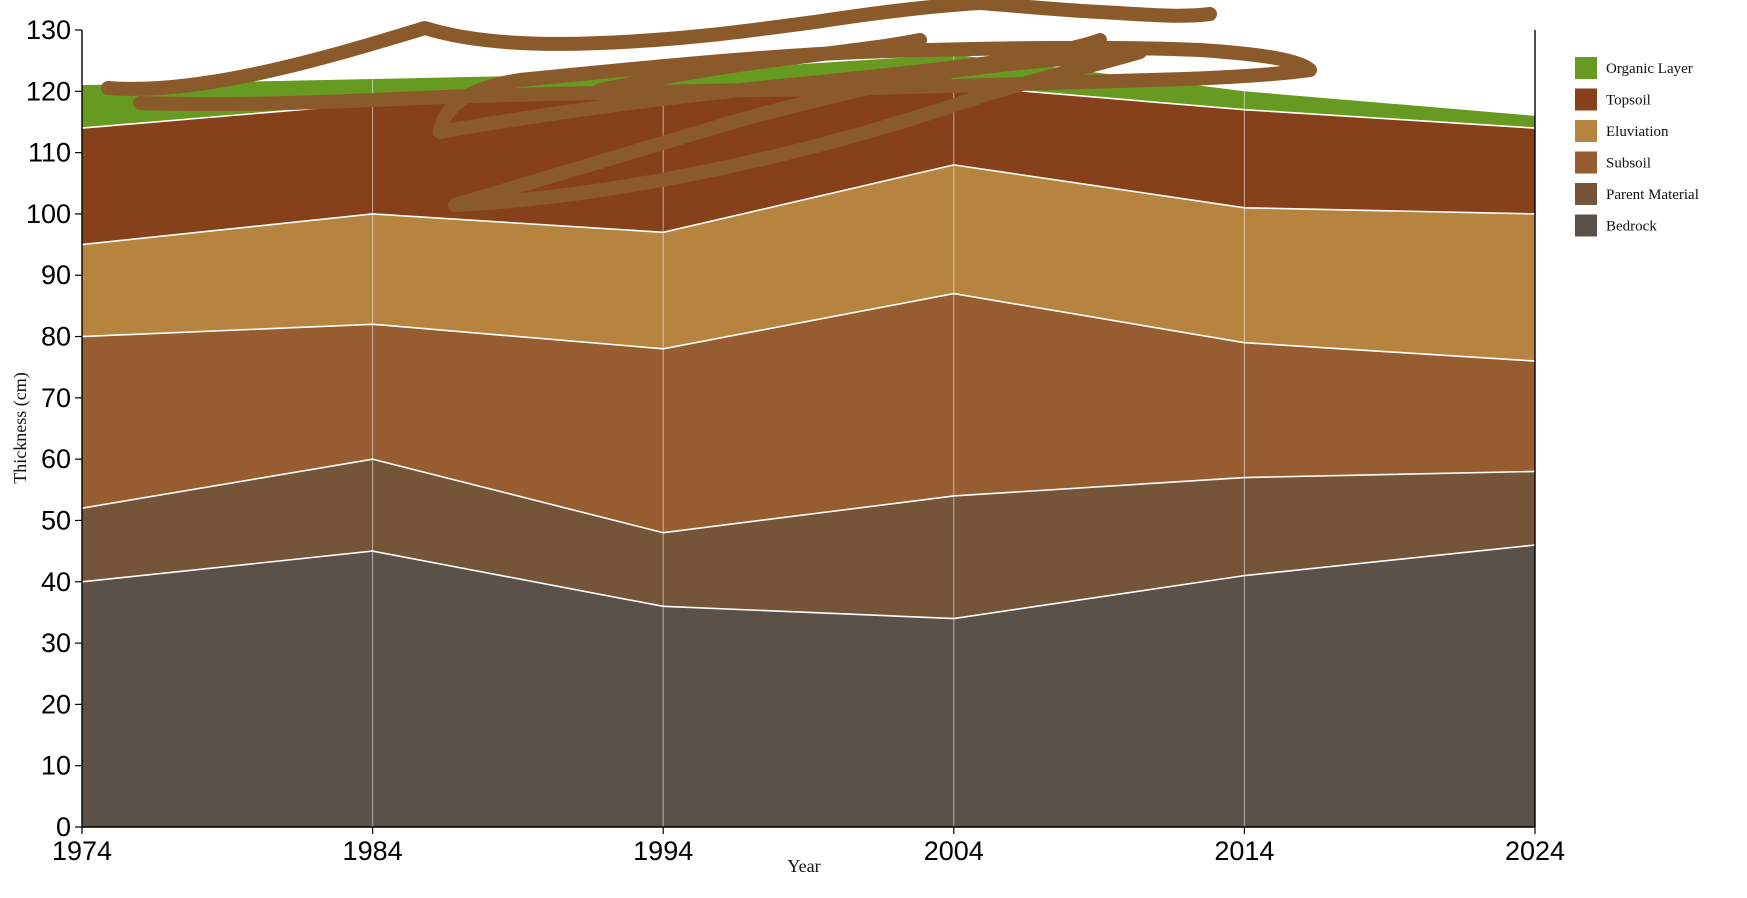 The image size is (1747, 898). Describe the element at coordinates (1637, 132) in the screenshot. I see `legend-label: Eluviation` at that location.